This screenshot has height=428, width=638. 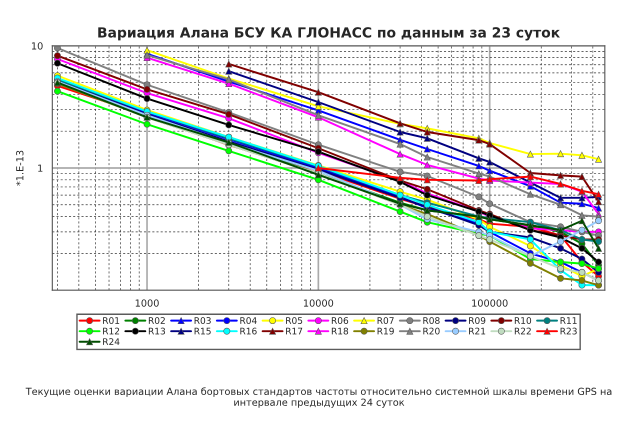 What do you see at coordinates (568, 331) in the screenshot?
I see `legend-label: R23` at bounding box center [568, 331].